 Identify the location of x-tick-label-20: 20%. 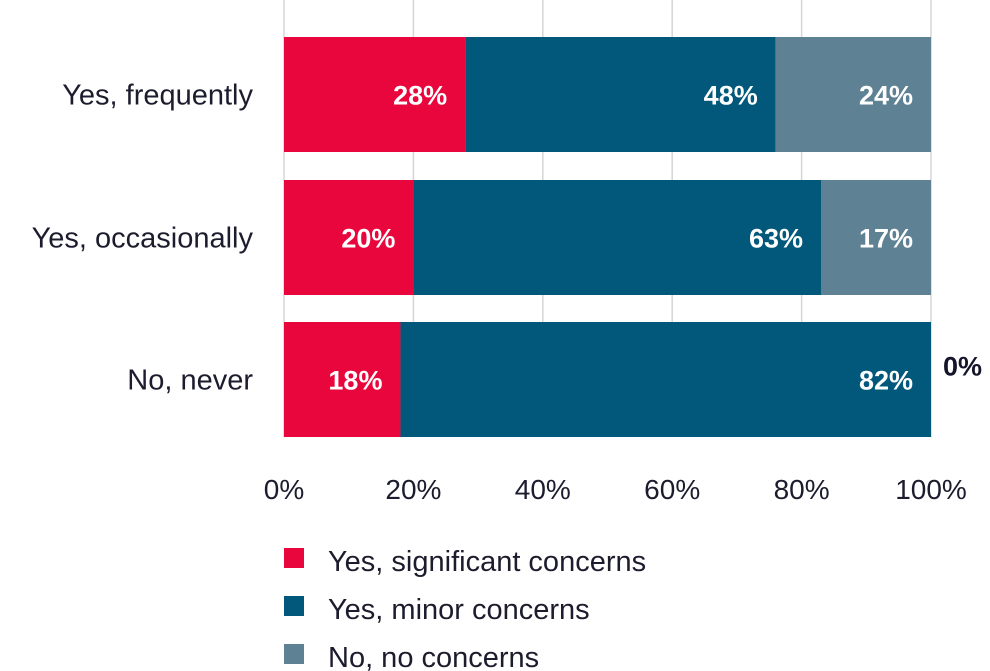
(413, 489).